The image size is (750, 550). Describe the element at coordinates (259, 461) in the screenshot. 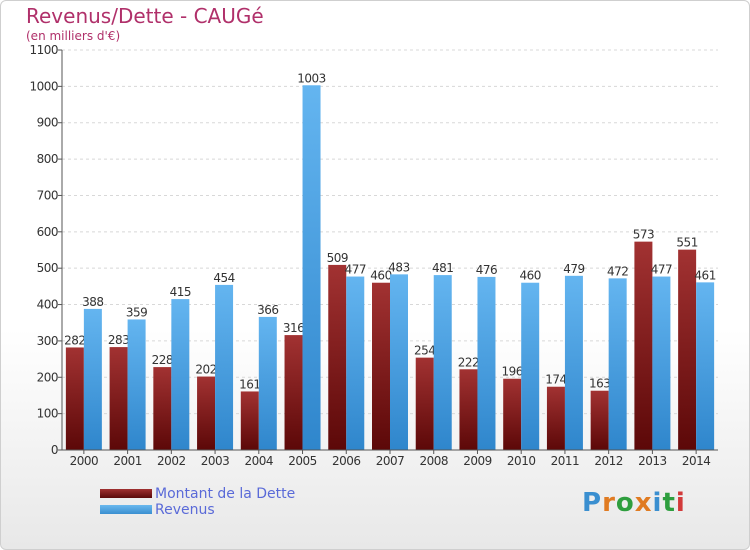

I see `x-tick-label: 2004` at that location.